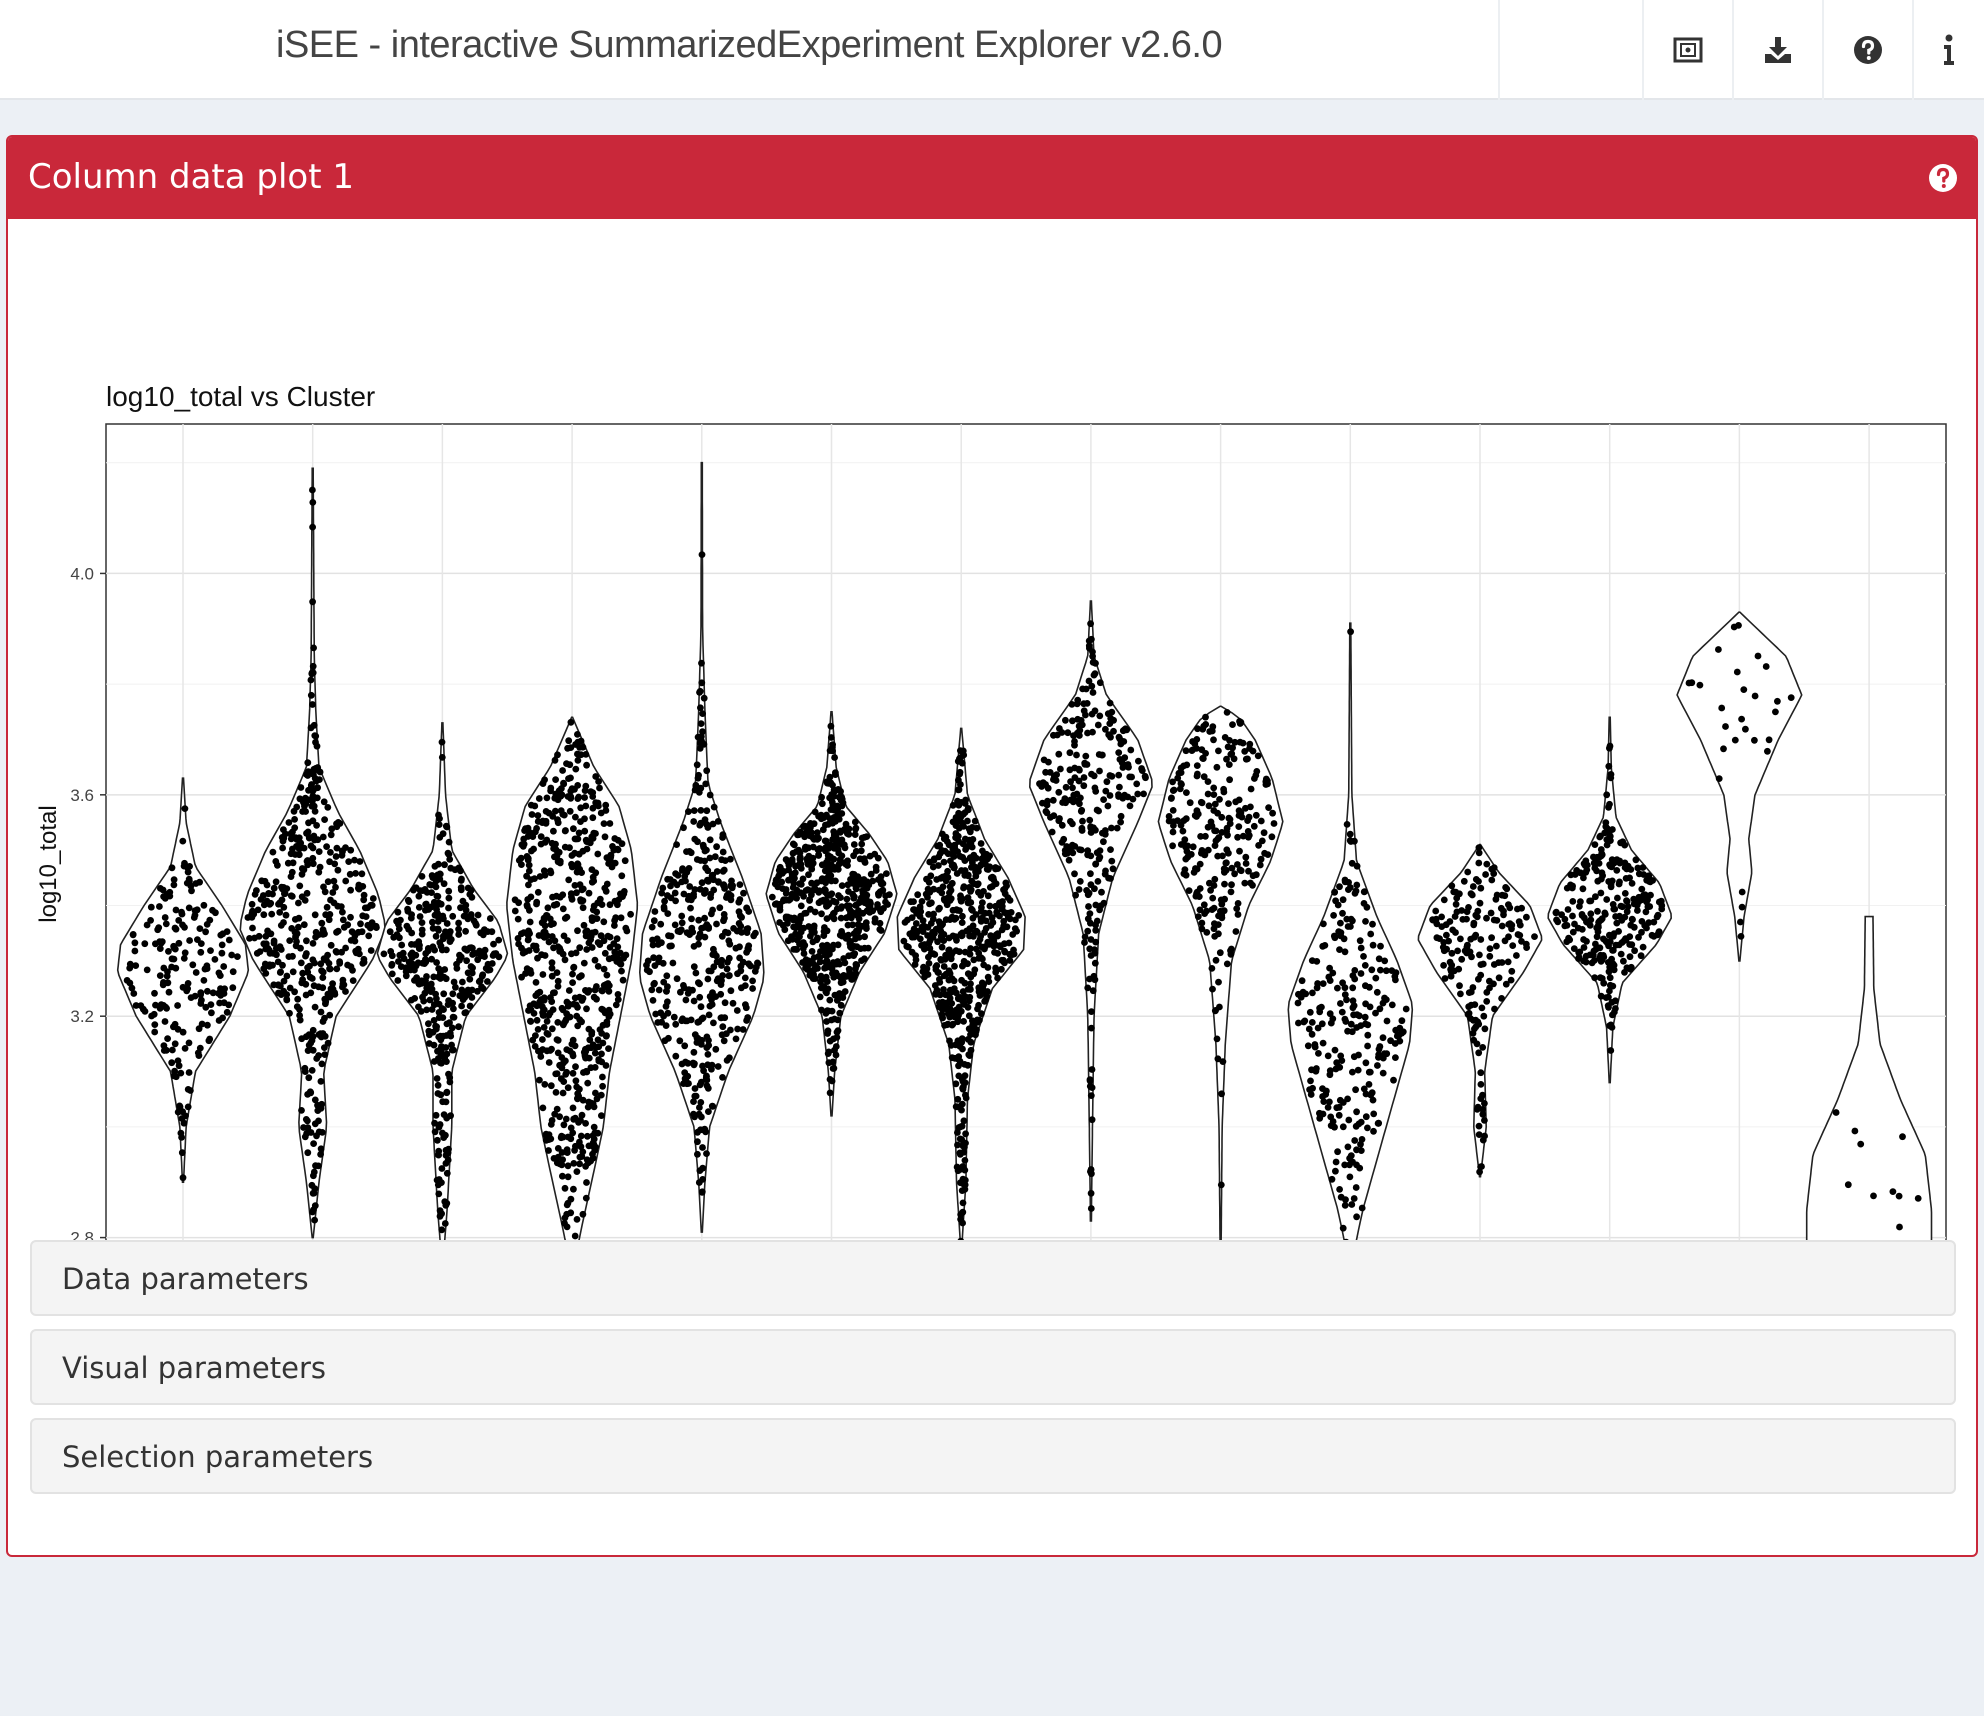 This screenshot has height=1716, width=1984. Describe the element at coordinates (1778, 50) in the screenshot. I see `download-button` at that location.